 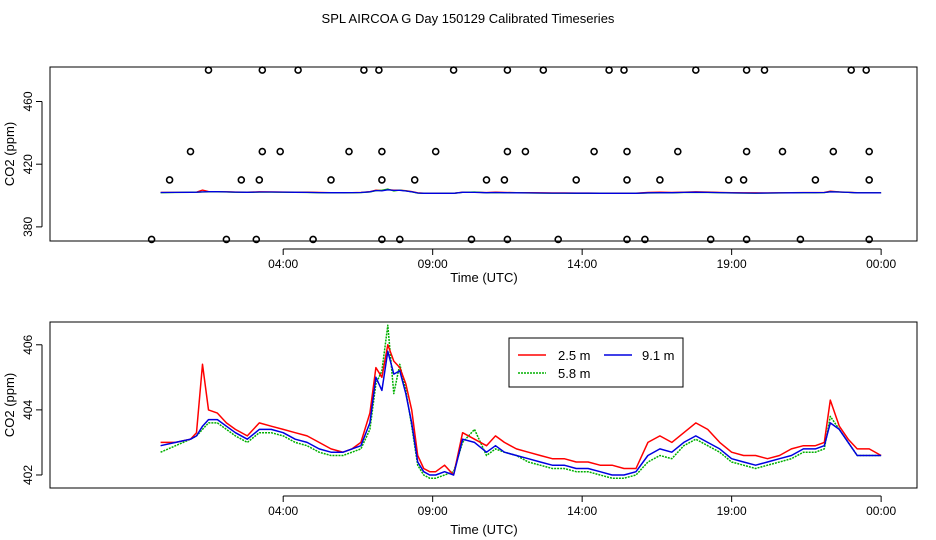 I want to click on y-tick-label-top: 420, so click(x=28, y=164).